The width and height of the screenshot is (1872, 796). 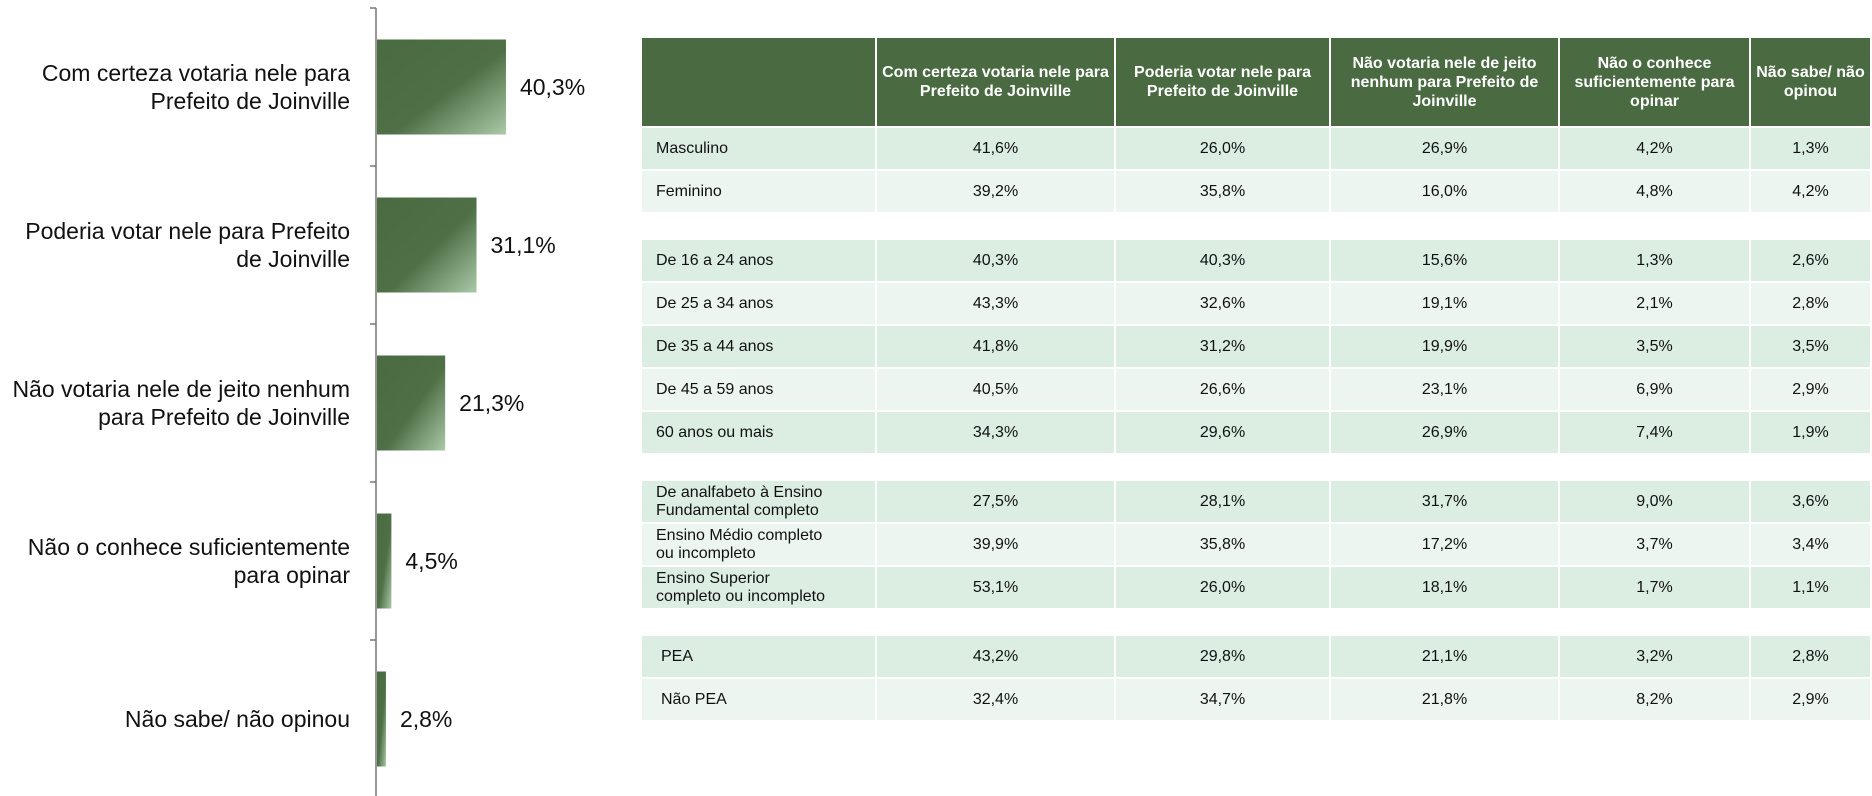 What do you see at coordinates (1810, 587) in the screenshot?
I see `cell: 1,1%` at bounding box center [1810, 587].